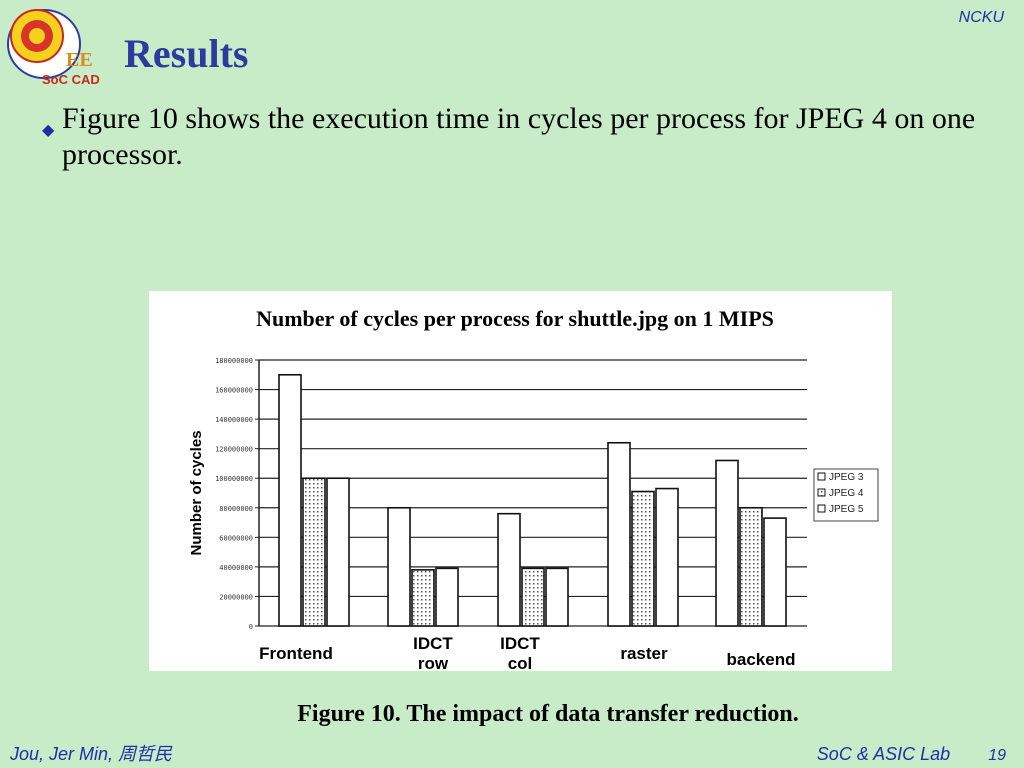 The image size is (1024, 768). I want to click on x-tick-label: raster, so click(644, 653).